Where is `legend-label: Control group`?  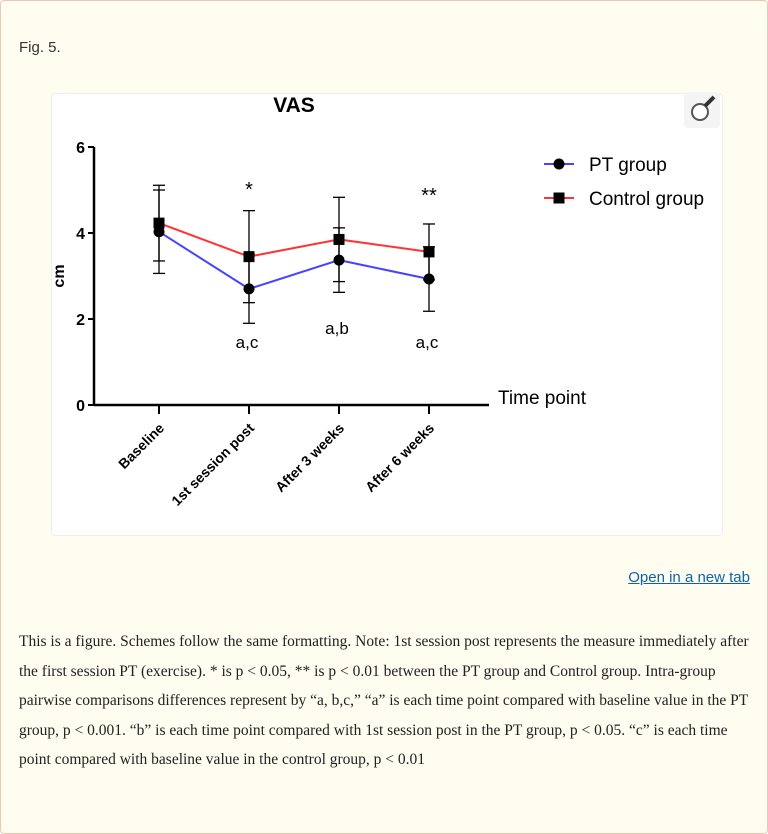
legend-label: Control group is located at coordinates (646, 199).